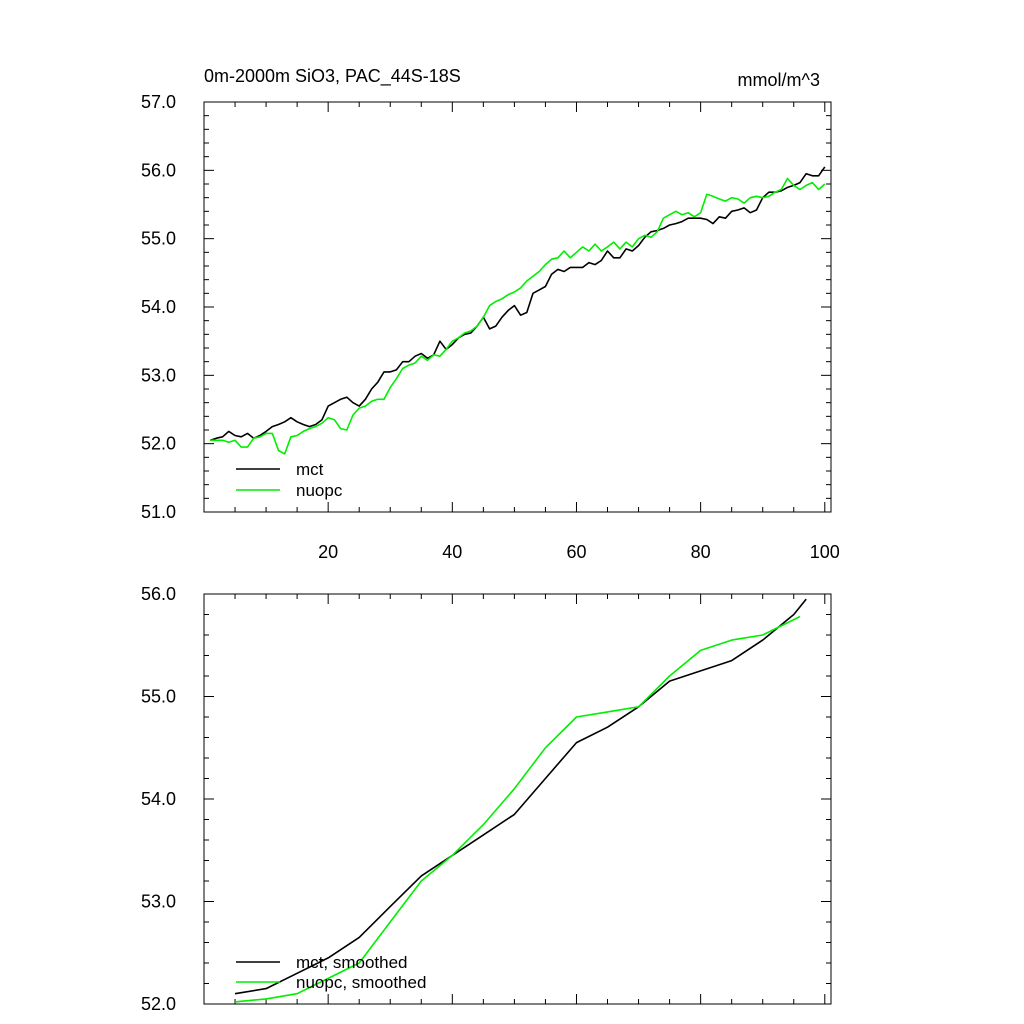  I want to click on legend-label-mct: mct, so click(310, 469).